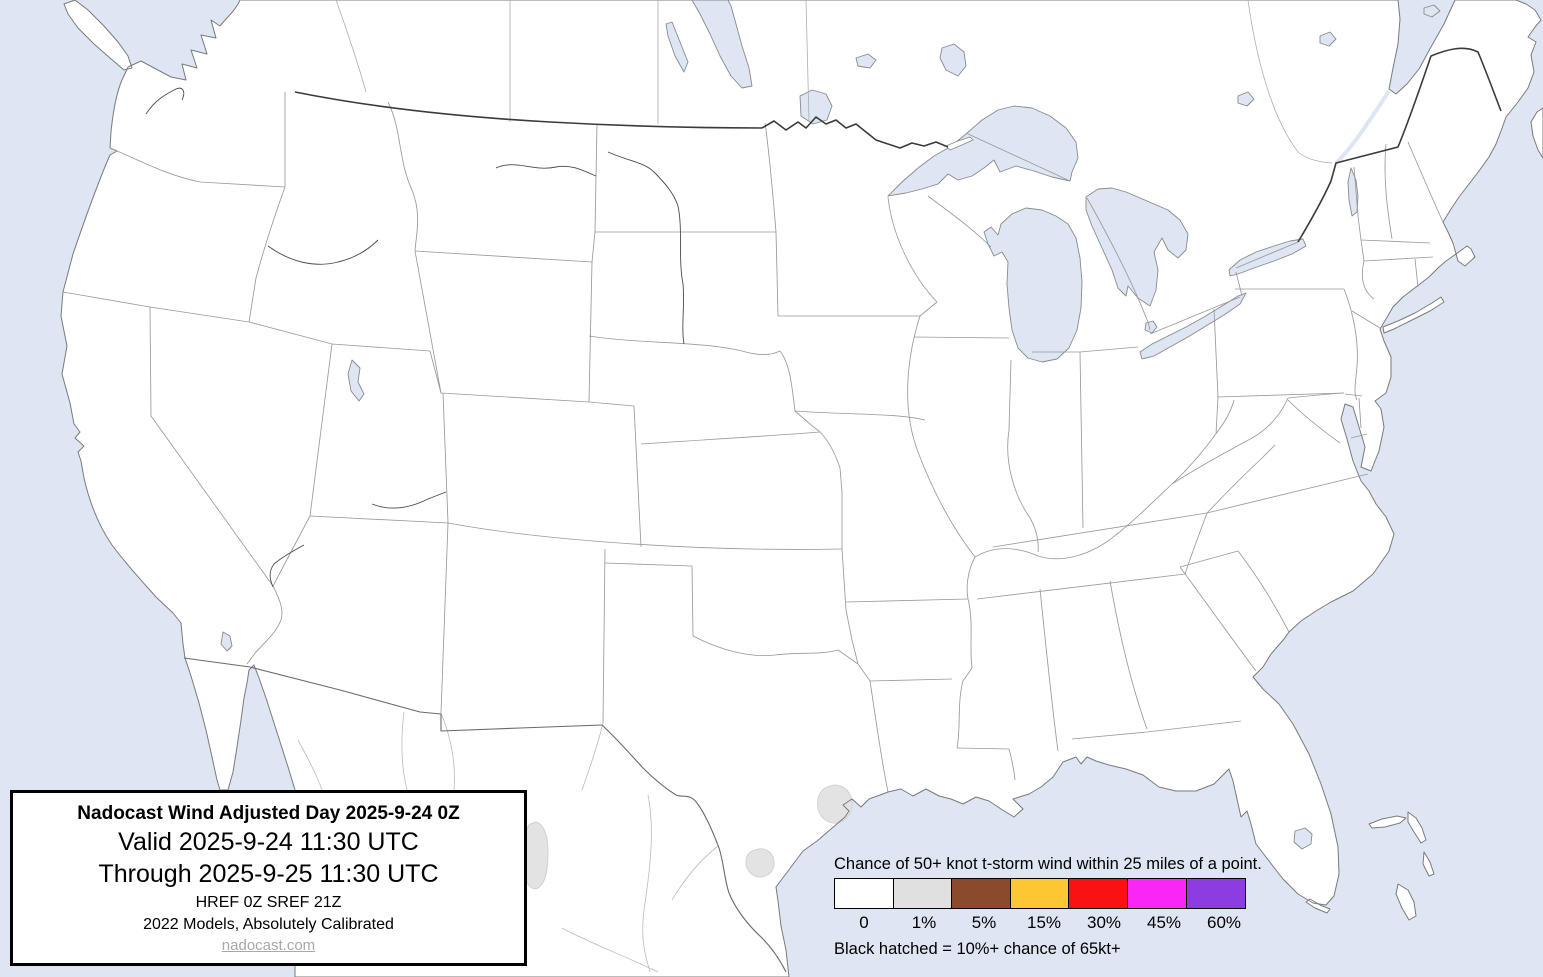  Describe the element at coordinates (528, 110) in the screenshot. I see `us-canada-border-west` at that location.